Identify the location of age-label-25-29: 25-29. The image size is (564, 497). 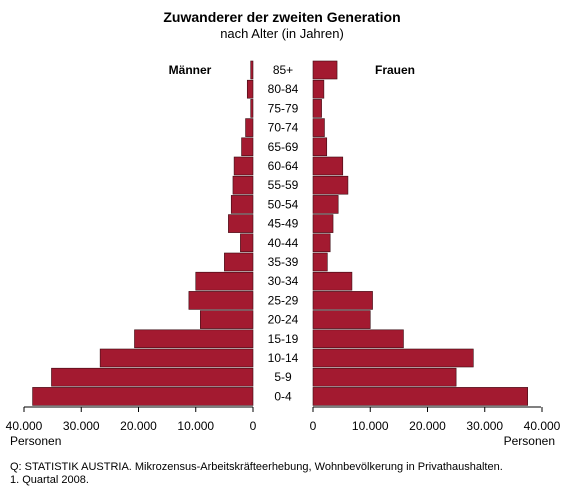
(283, 300).